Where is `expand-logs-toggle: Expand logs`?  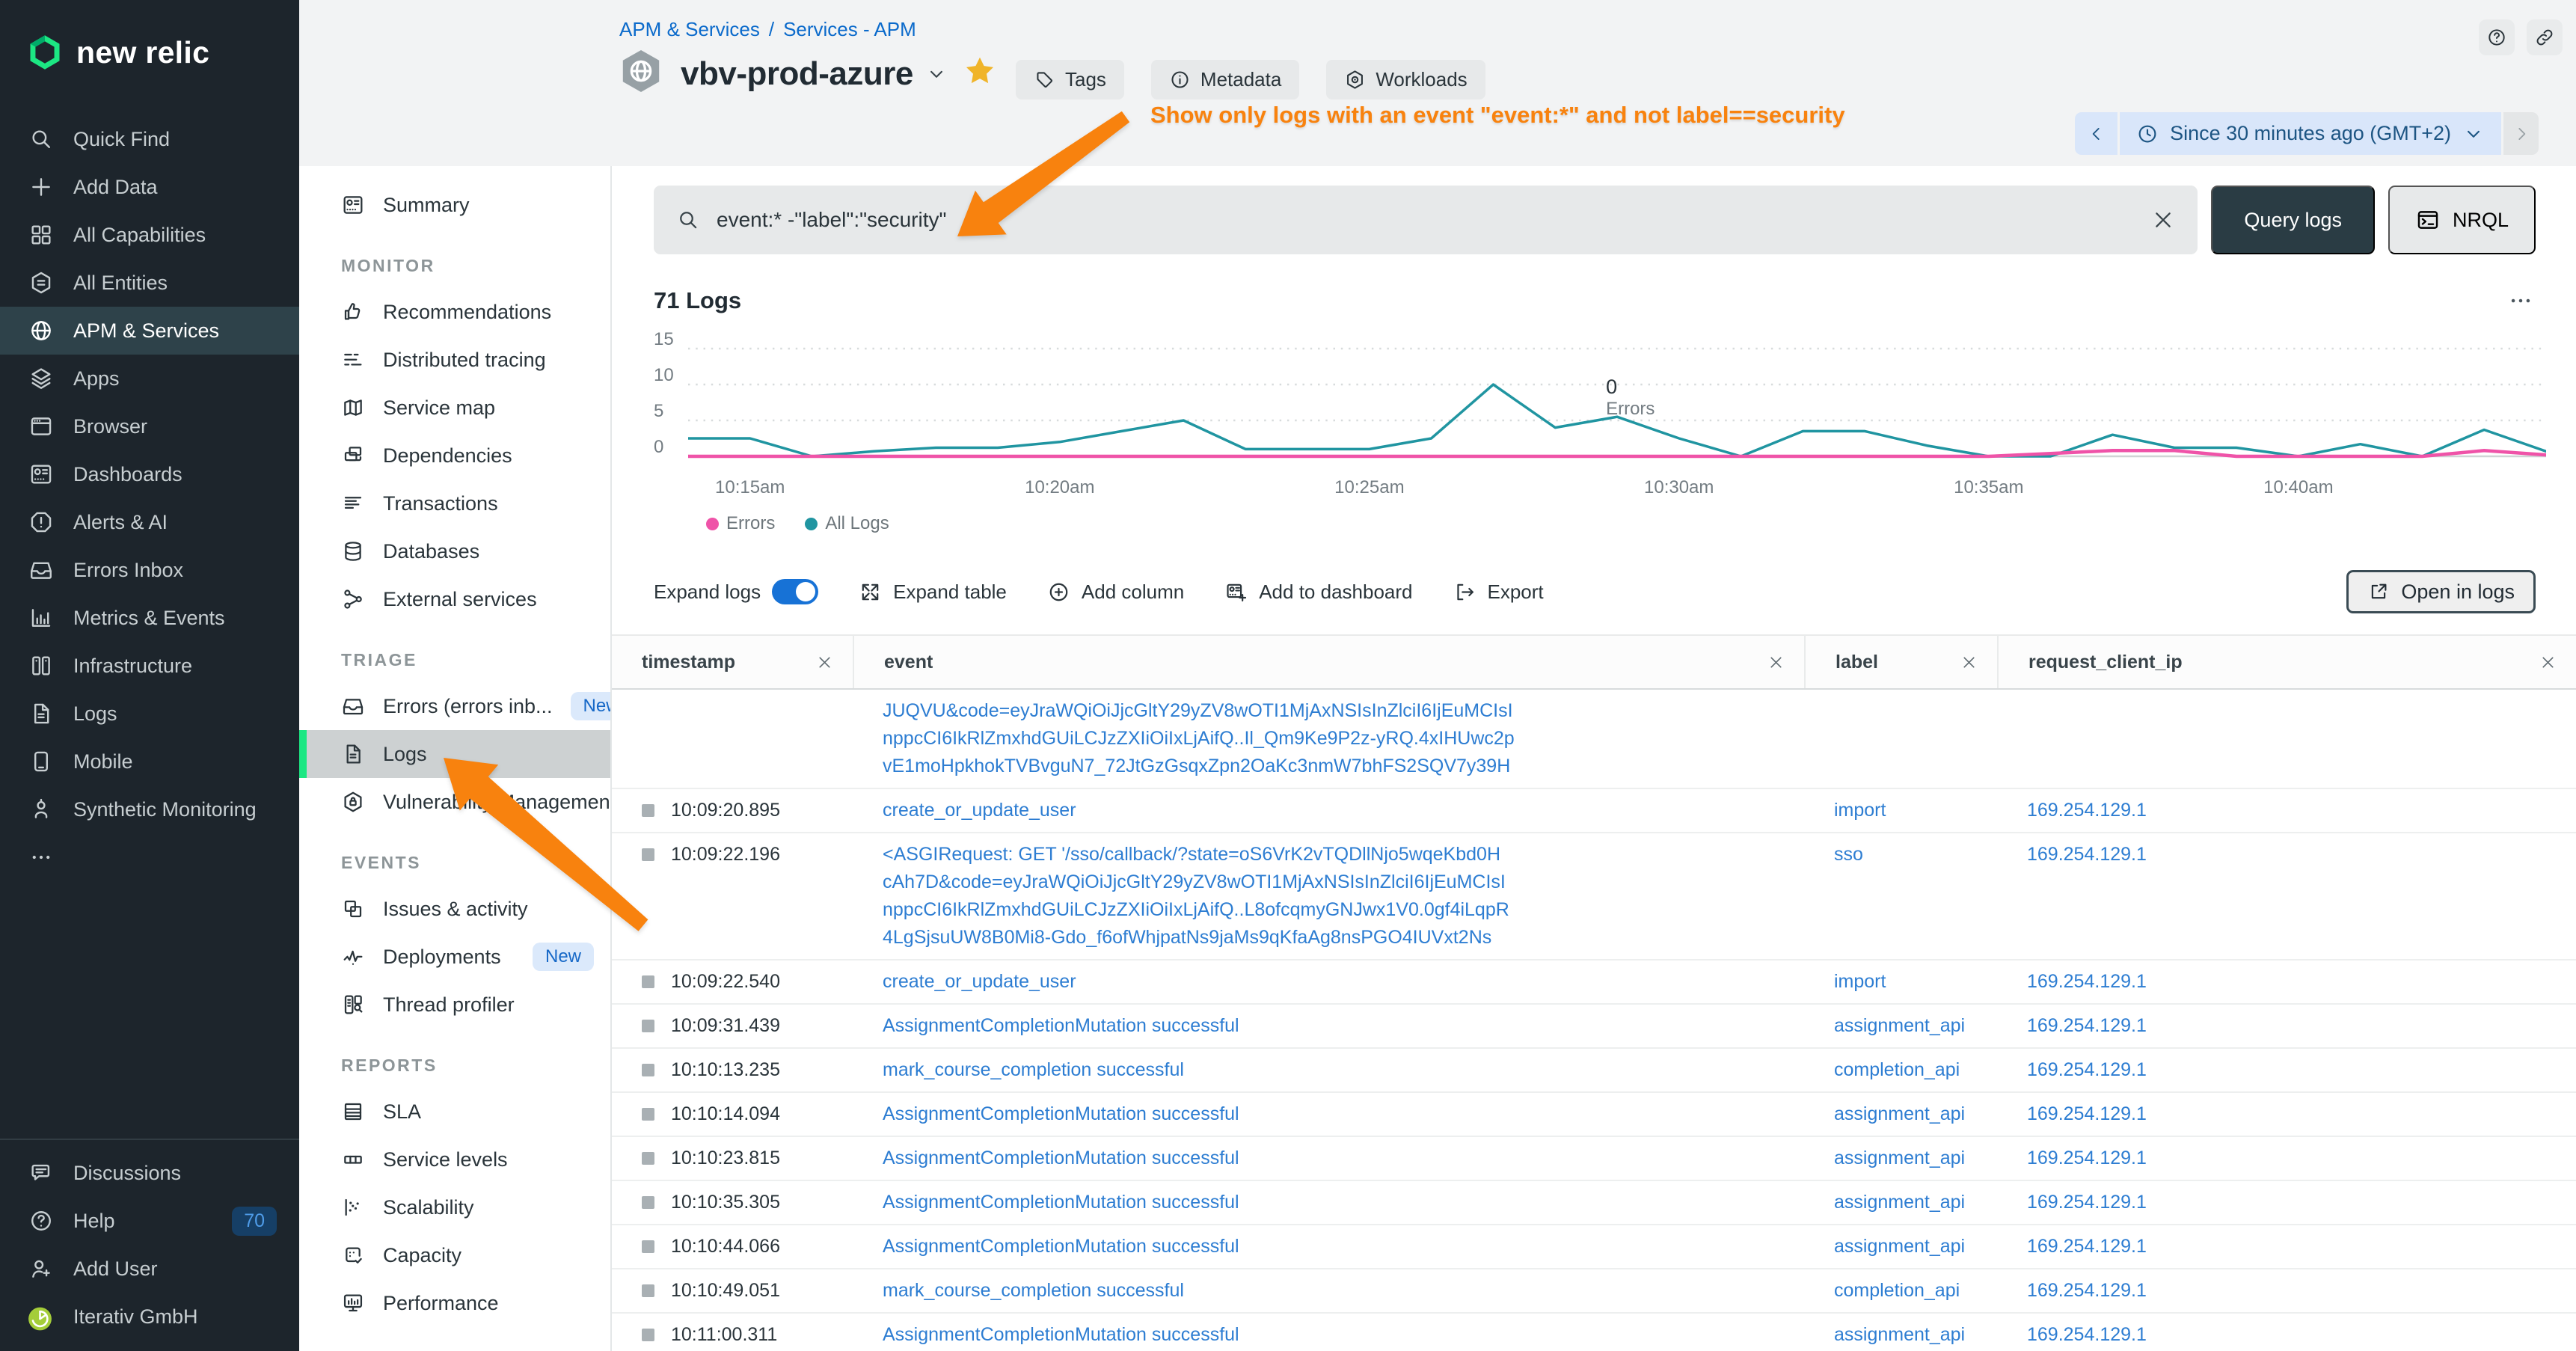
expand-logs-toggle: Expand logs is located at coordinates (736, 592).